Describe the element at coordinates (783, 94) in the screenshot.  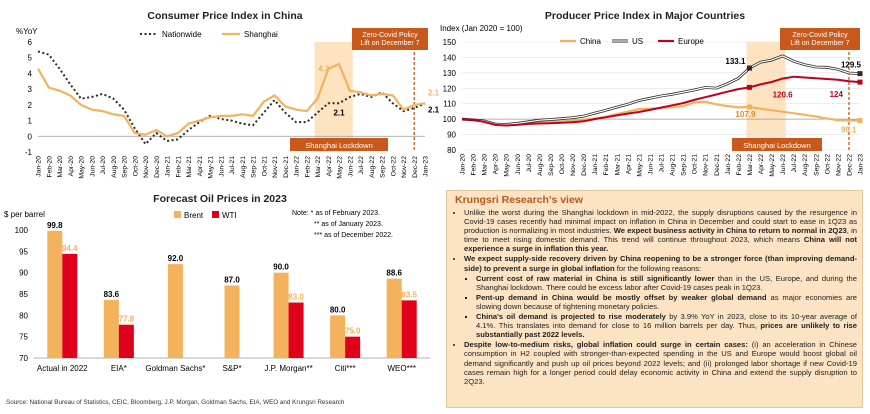
I see `label-eu-mid: 120.6` at that location.